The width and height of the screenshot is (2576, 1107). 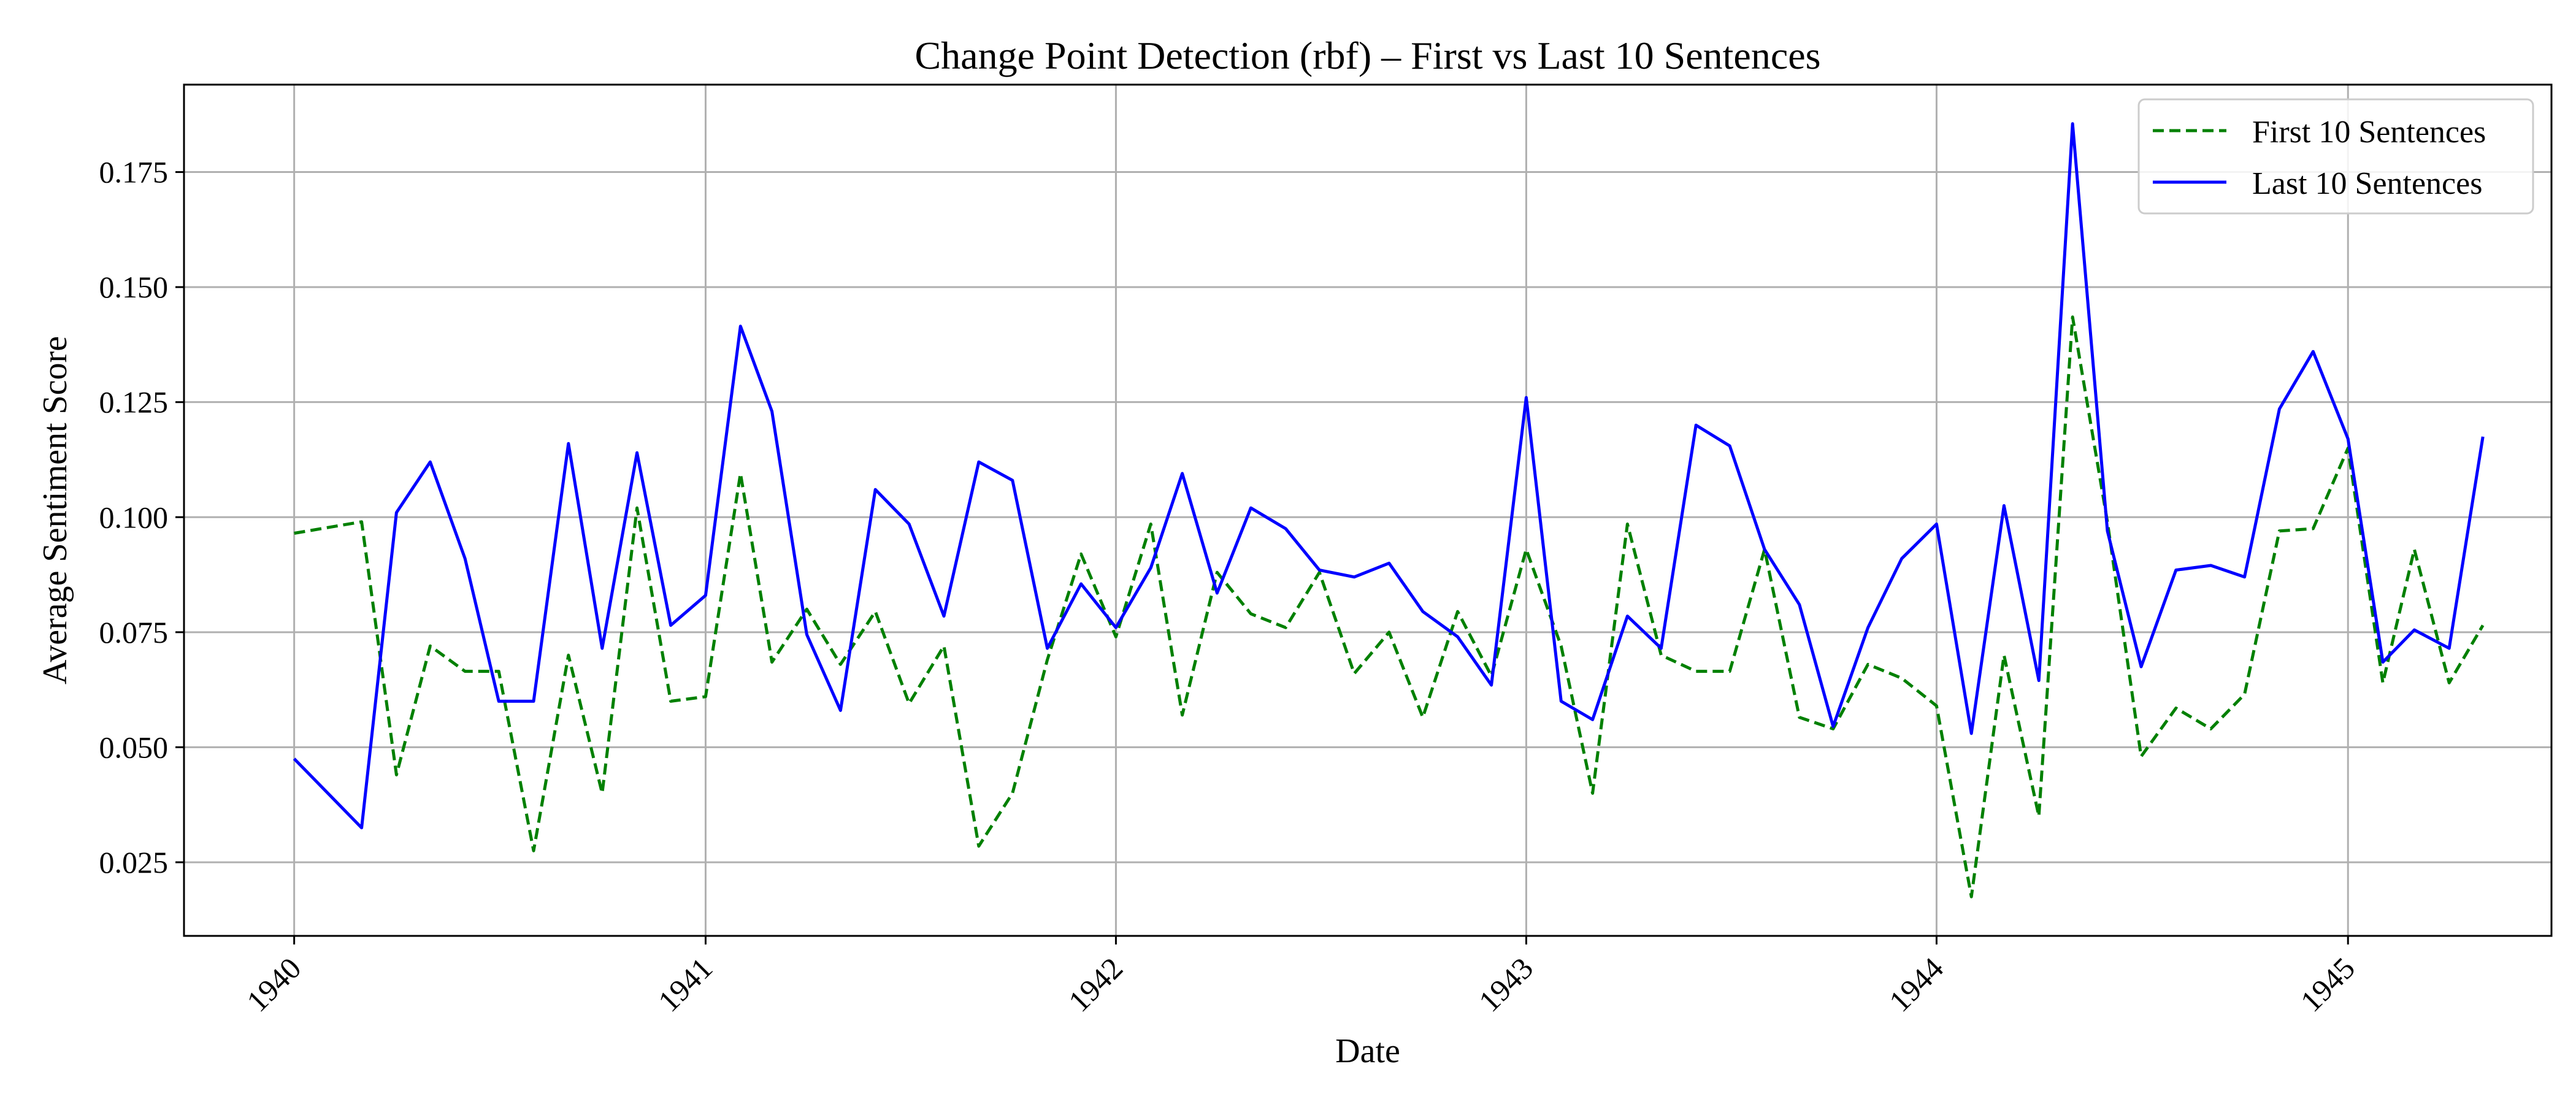 I want to click on y-tick-label: 0.050, so click(x=134, y=747).